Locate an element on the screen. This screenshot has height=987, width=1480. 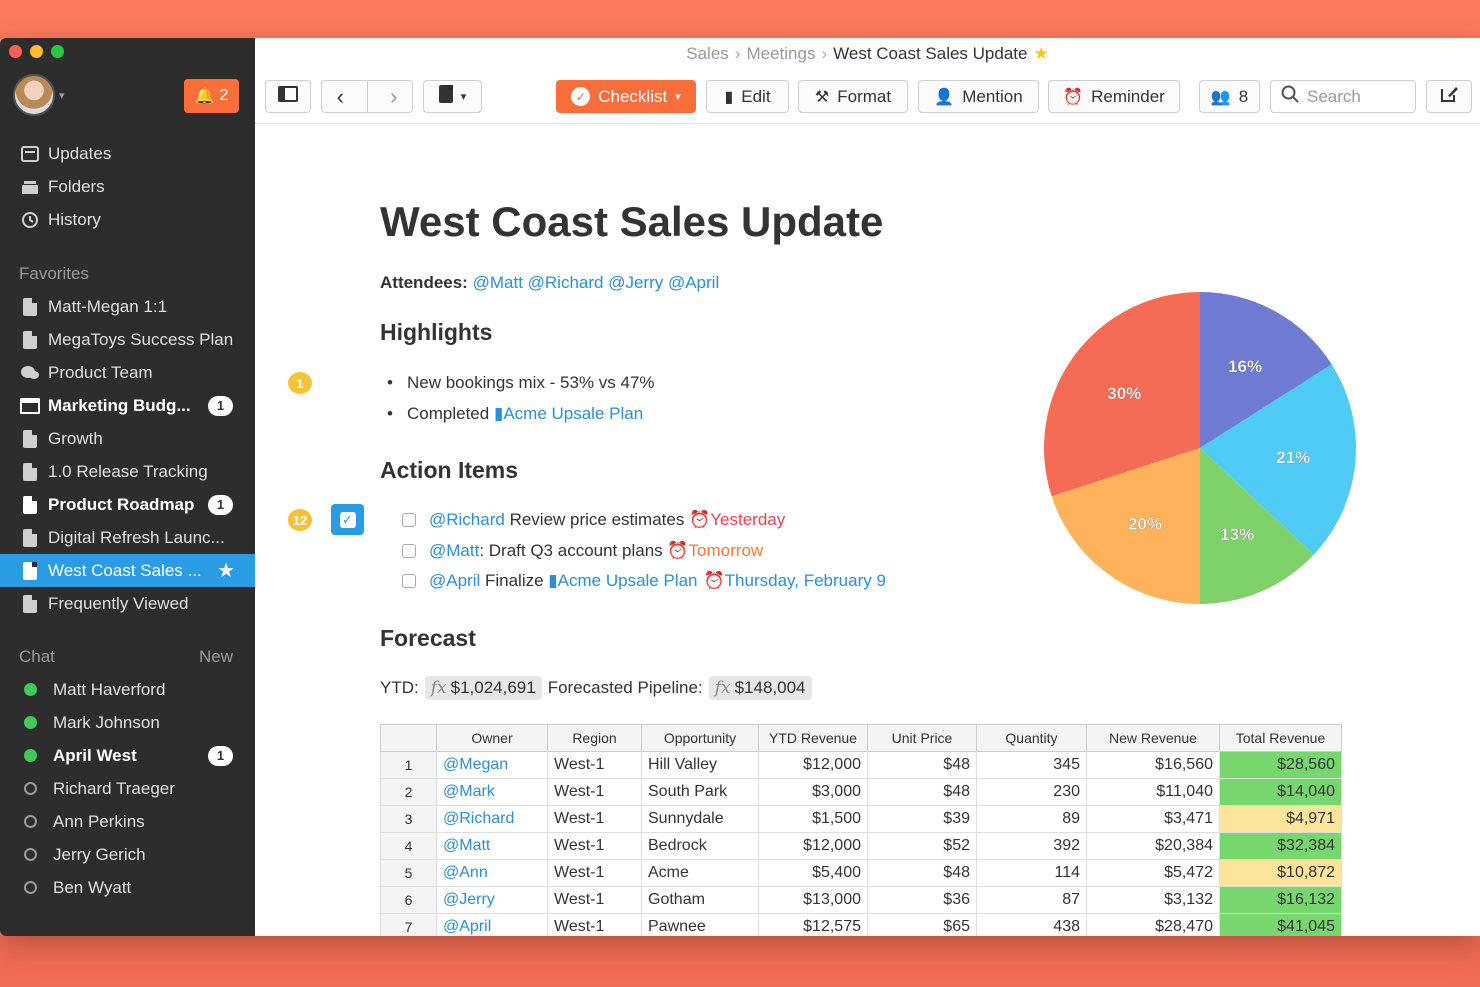
row-number-cell: 1 is located at coordinates (408, 765).